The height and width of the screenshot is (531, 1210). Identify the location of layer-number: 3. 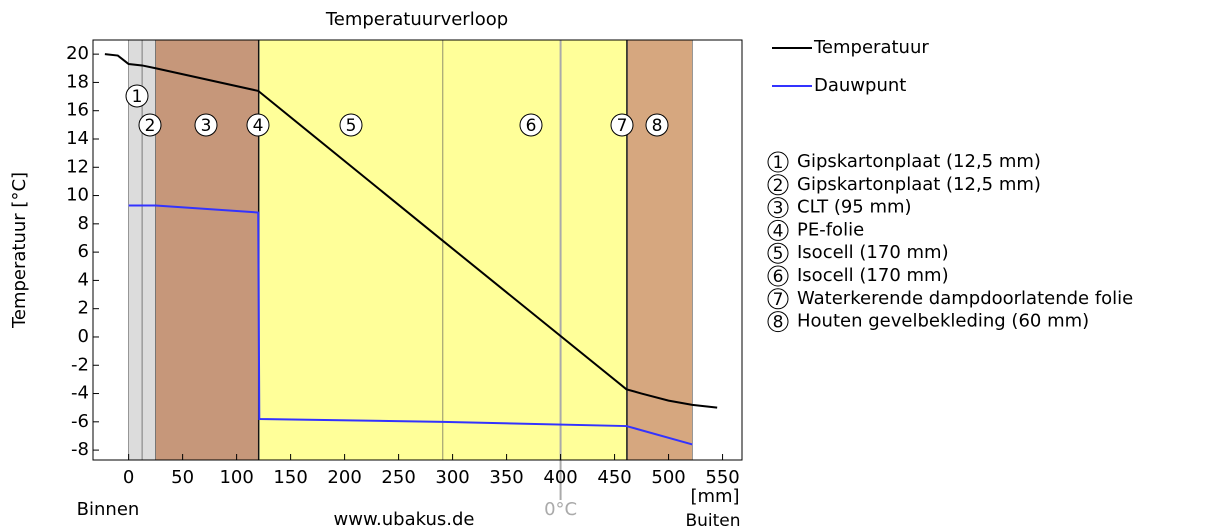
(206, 126).